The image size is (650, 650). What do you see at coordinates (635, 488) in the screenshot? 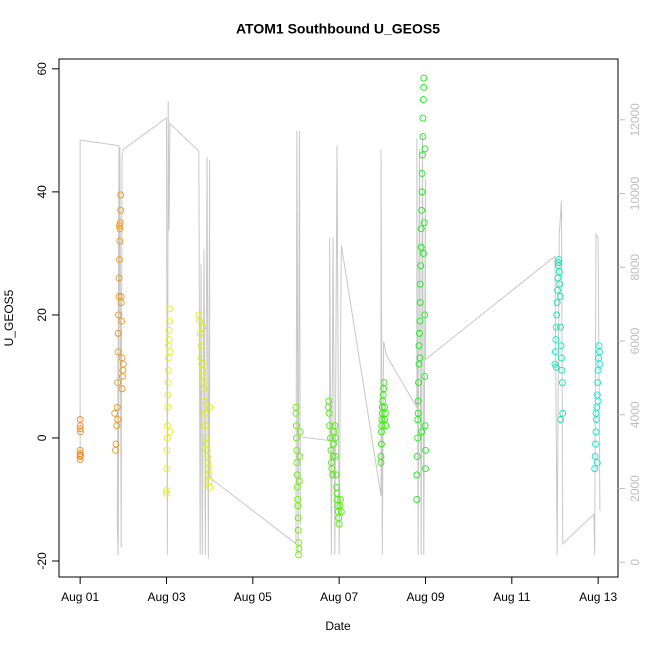
I see `y2-tick-label: 2000` at bounding box center [635, 488].